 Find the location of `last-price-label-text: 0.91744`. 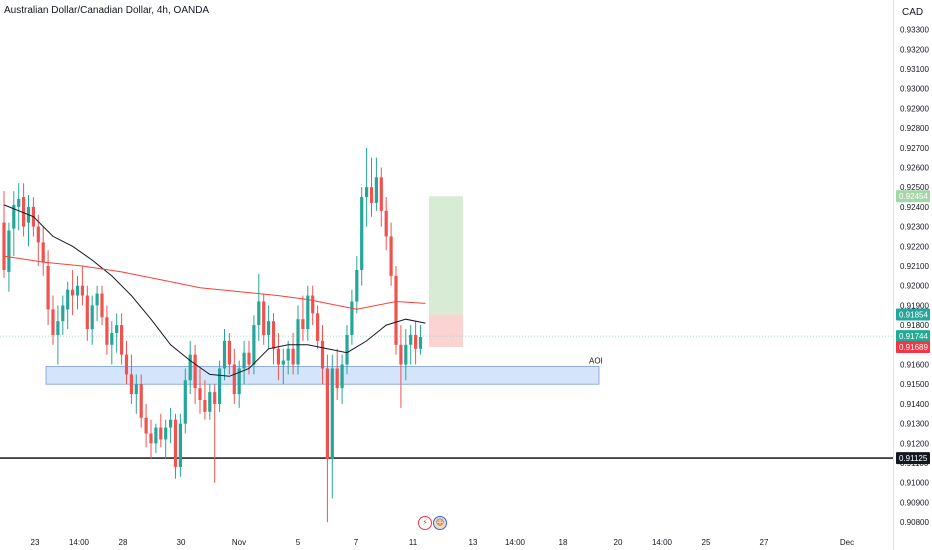

last-price-label-text: 0.91744 is located at coordinates (913, 336).